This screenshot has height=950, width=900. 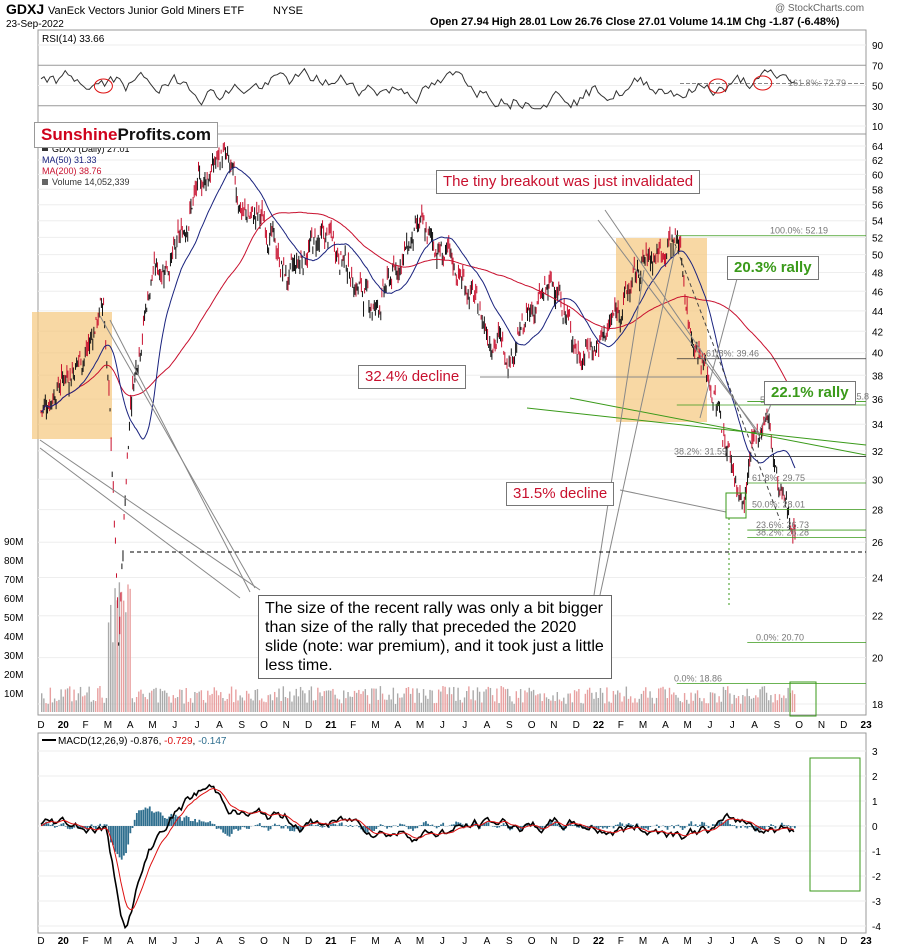 I want to click on price-tick-label: 56, so click(x=878, y=206).